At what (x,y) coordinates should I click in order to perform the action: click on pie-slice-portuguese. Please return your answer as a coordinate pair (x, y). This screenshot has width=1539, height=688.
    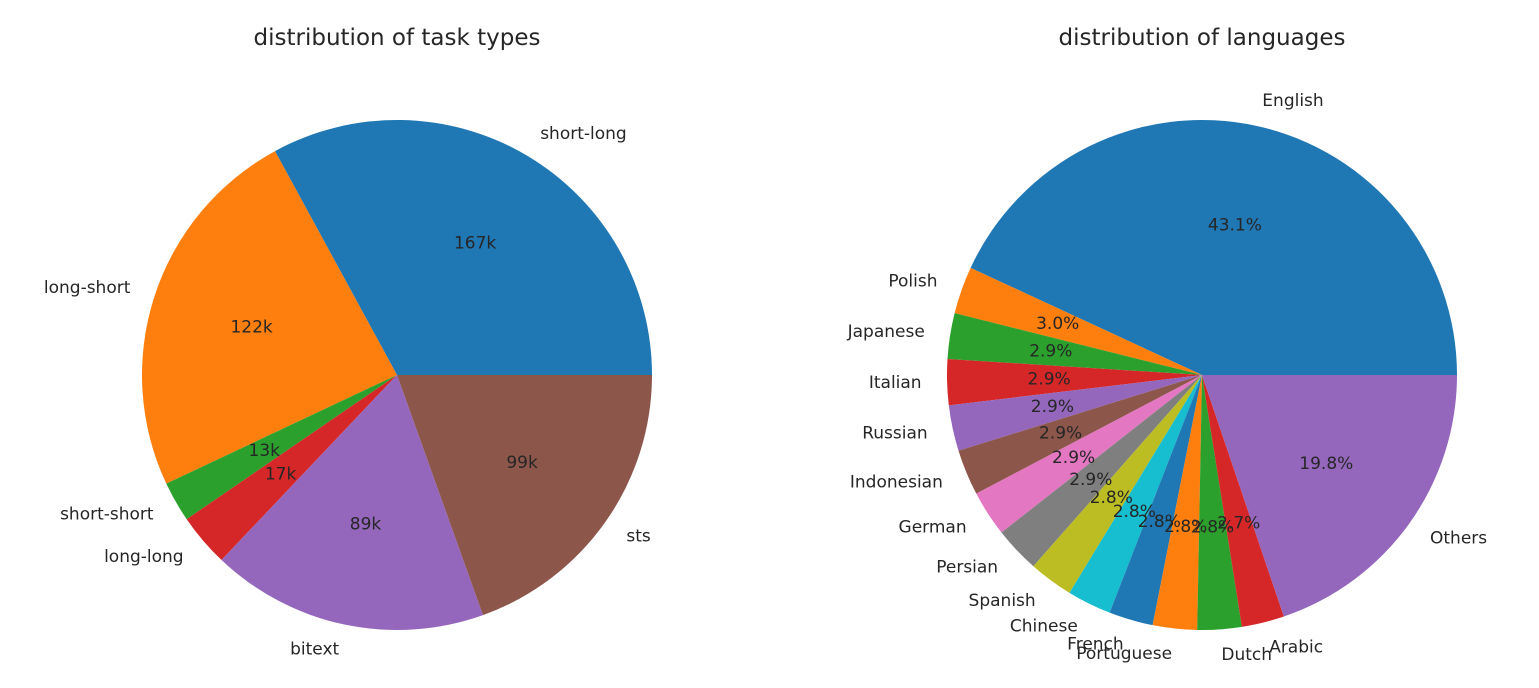
    Looking at the image, I should click on (1177, 502).